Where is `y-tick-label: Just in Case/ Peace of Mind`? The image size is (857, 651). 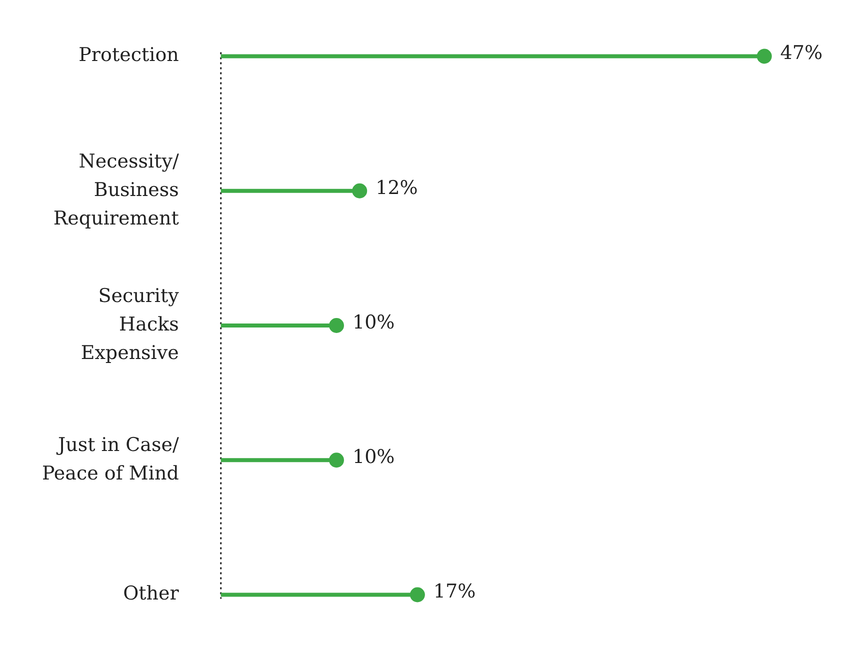
y-tick-label: Just in Case/ Peace of Mind is located at coordinates (111, 459).